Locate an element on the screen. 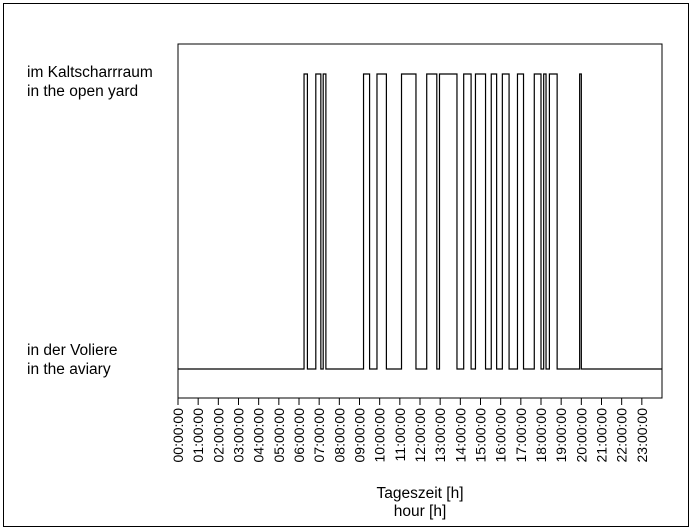 This screenshot has height=531, width=694. x-axis-title-de: Tageszeit [h] is located at coordinates (420, 493).